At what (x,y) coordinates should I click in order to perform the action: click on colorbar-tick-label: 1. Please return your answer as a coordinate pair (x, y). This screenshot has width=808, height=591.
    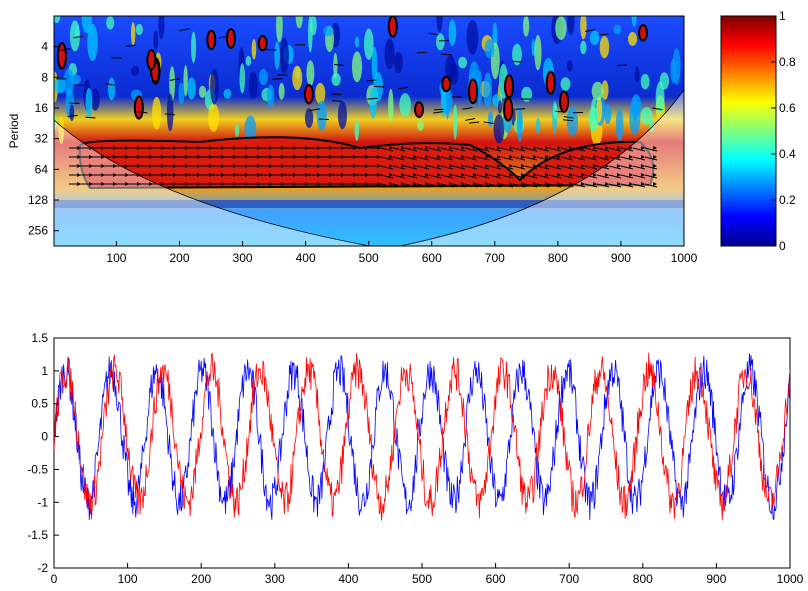
    Looking at the image, I should click on (782, 16).